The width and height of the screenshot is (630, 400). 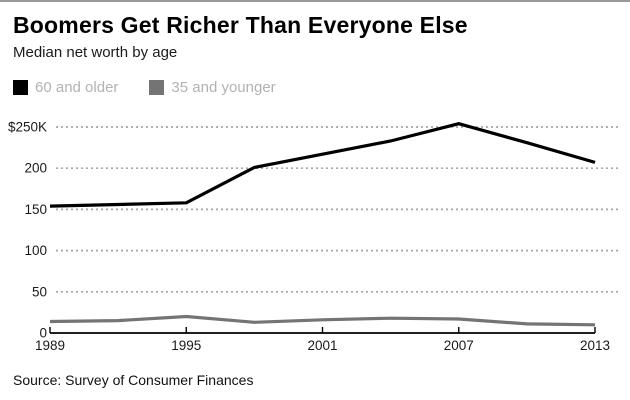 What do you see at coordinates (133, 380) in the screenshot?
I see `source-note: Source: Survey of Consumer Finances` at bounding box center [133, 380].